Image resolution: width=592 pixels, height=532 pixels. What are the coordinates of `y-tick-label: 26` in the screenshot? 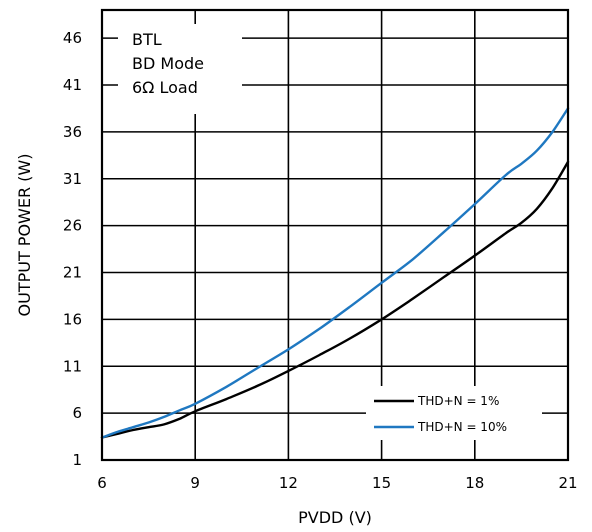 It's located at (72, 226).